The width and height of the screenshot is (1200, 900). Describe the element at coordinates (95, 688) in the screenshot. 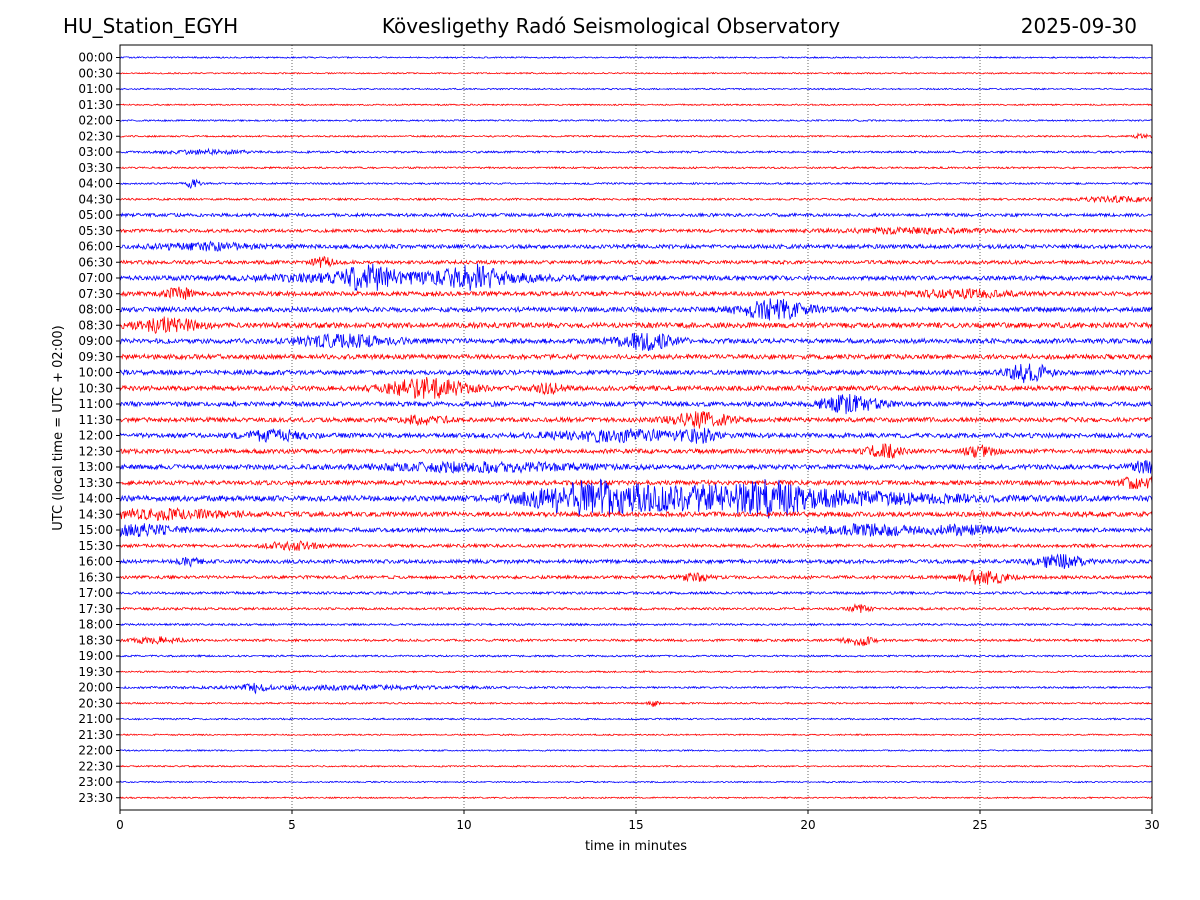

I see `y-tick-label: 20:00` at that location.